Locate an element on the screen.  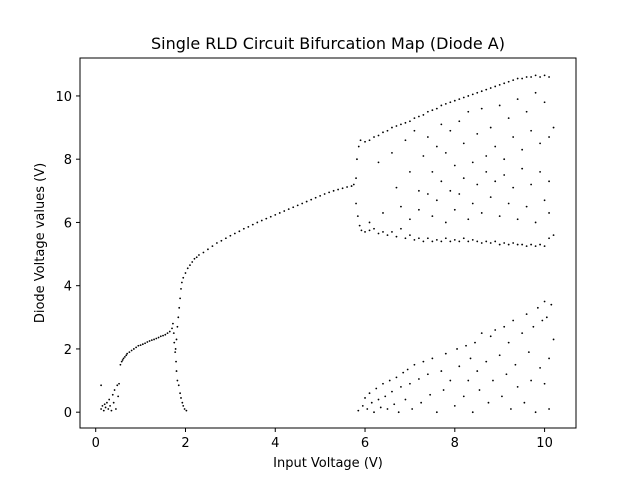
y-tick-label: 4 is located at coordinates (68, 287).